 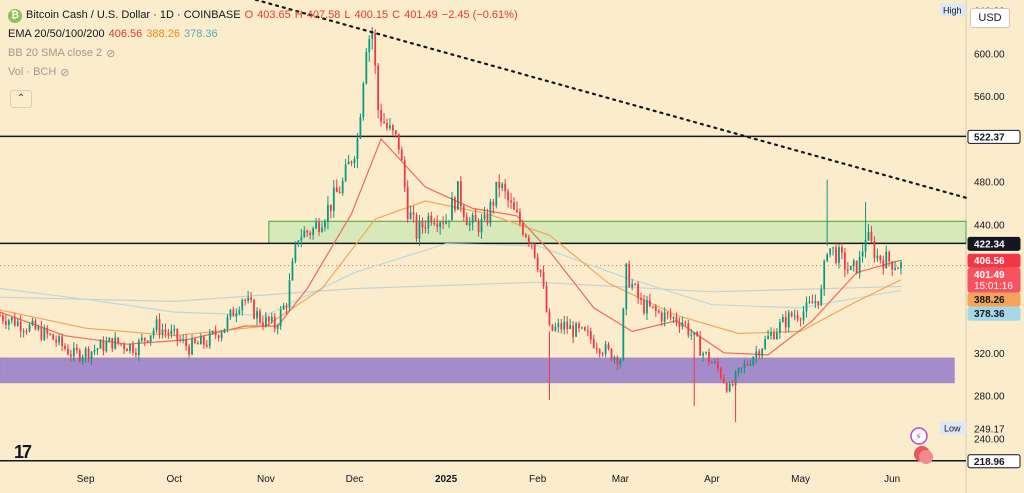 What do you see at coordinates (952, 10) in the screenshot?
I see `high-marker-label: High` at bounding box center [952, 10].